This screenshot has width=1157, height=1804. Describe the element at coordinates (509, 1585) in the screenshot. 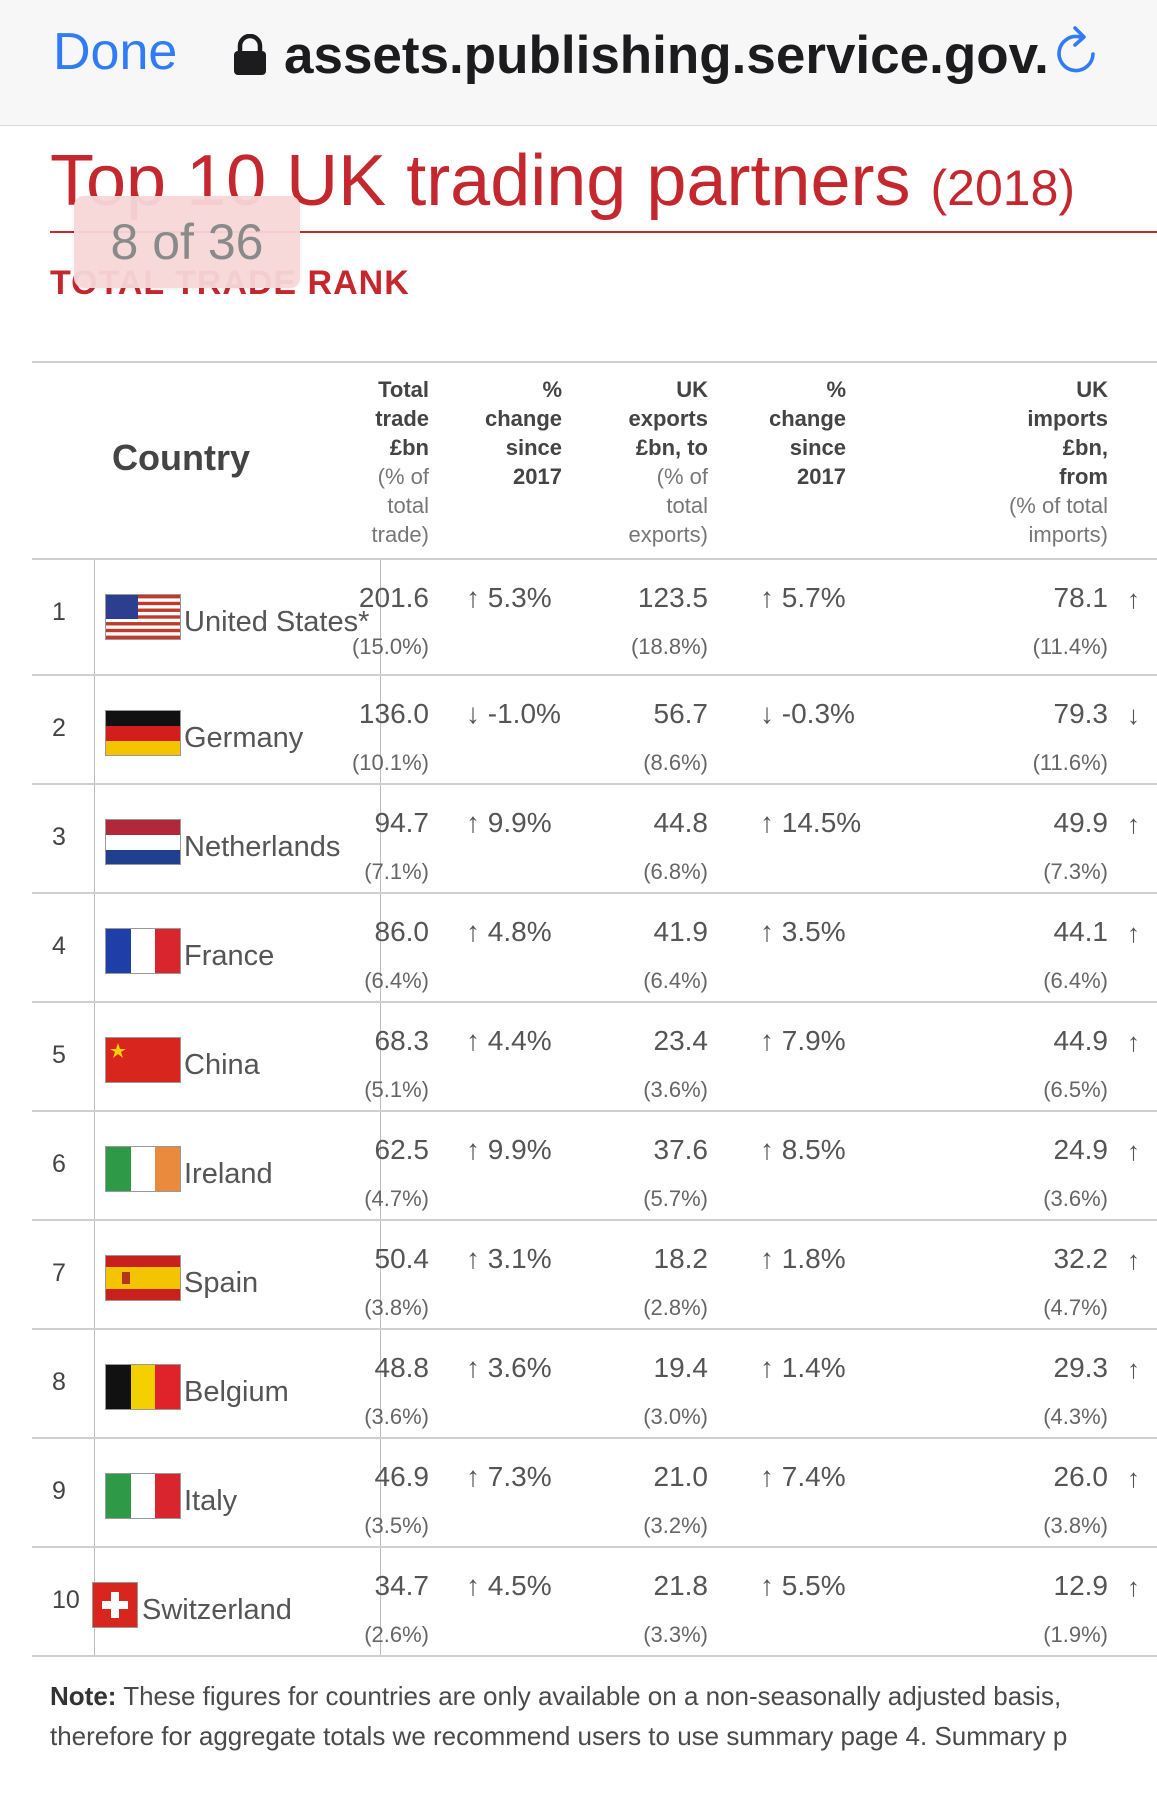

I see `trade-change: ↑ 4.5%` at that location.